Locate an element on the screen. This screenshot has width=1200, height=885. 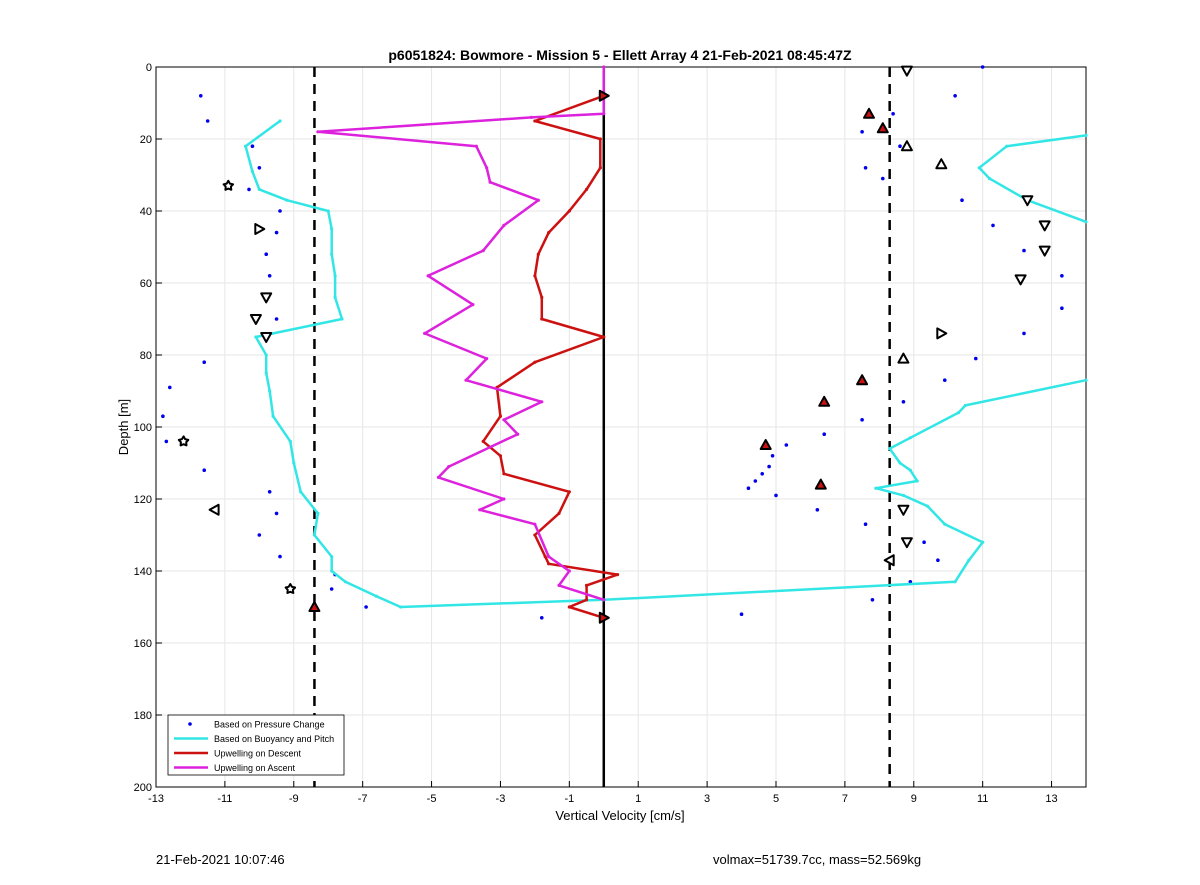
upwelling-on-ascent-line is located at coordinates (461, 334).